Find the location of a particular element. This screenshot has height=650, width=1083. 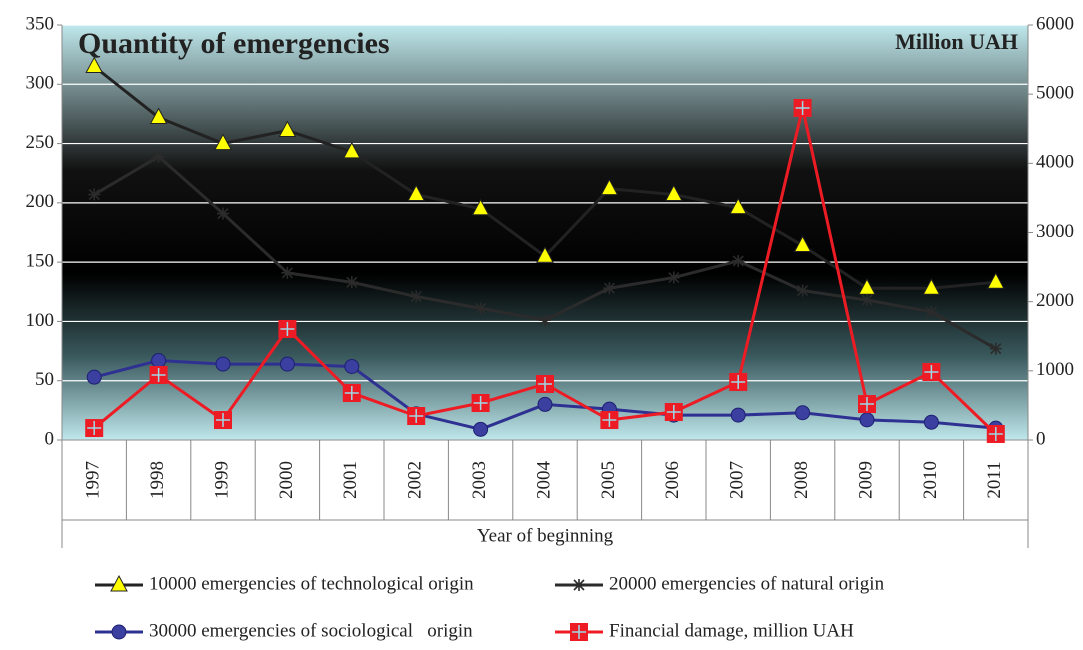

y-tick-label: 50 is located at coordinates (44, 379).